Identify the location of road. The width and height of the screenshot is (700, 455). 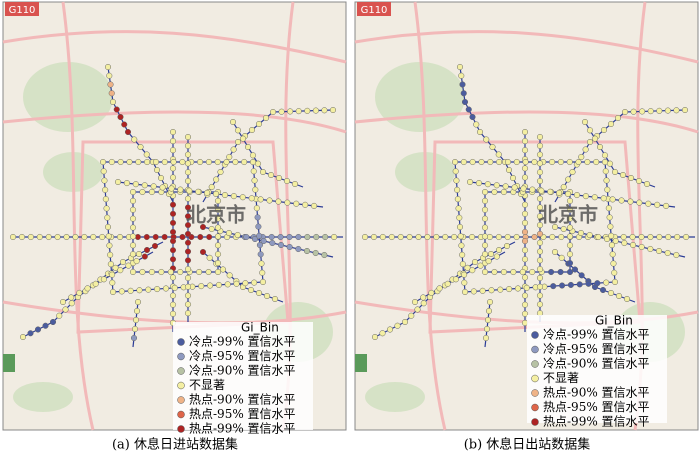
(78, 216).